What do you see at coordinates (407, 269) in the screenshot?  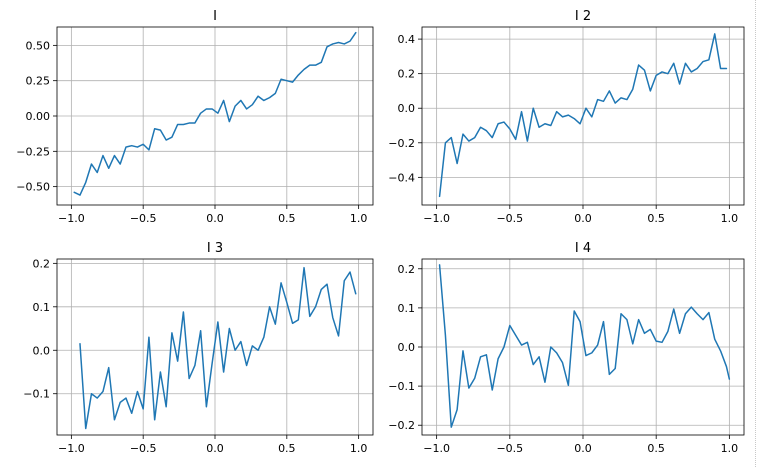 I see `subplot-4-y-tick-label: 0.2` at bounding box center [407, 269].